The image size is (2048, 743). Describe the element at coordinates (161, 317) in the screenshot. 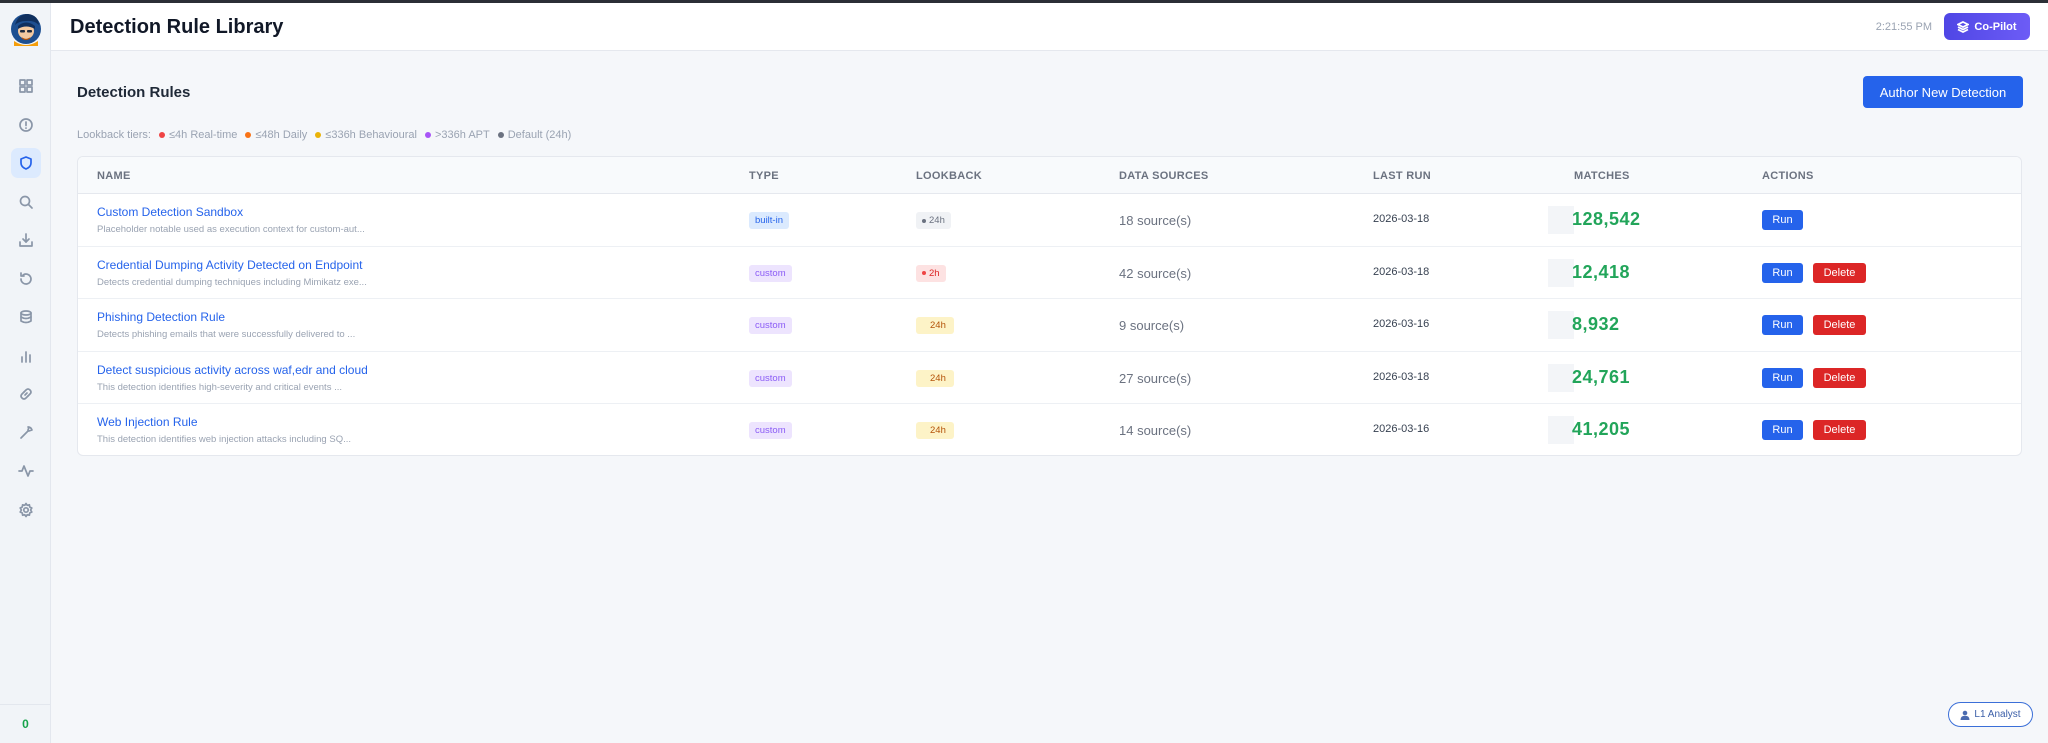

I see `rule-name-link: Phishing Detection Rule` at that location.